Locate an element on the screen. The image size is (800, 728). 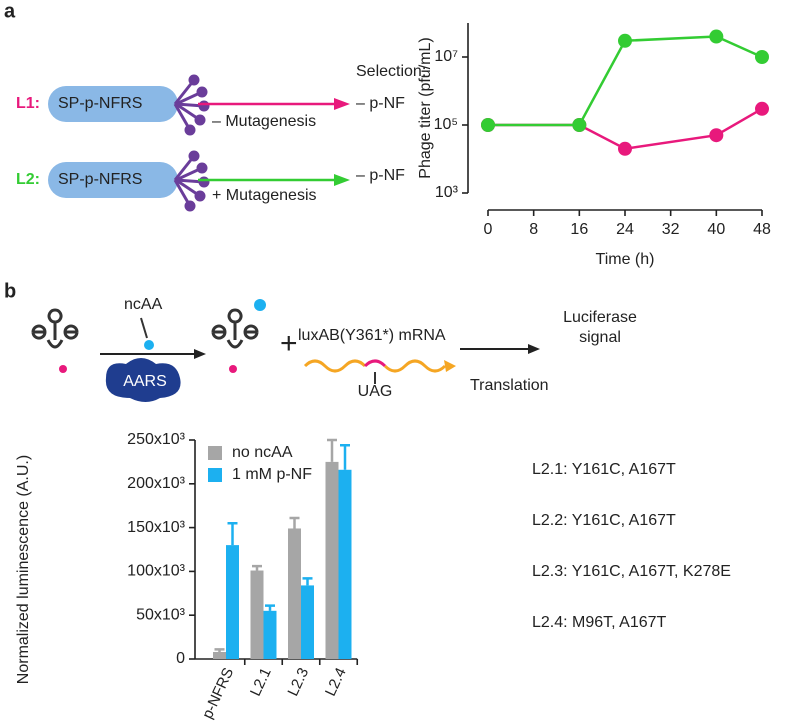
ncaa-label: ncAA is located at coordinates (143, 304).